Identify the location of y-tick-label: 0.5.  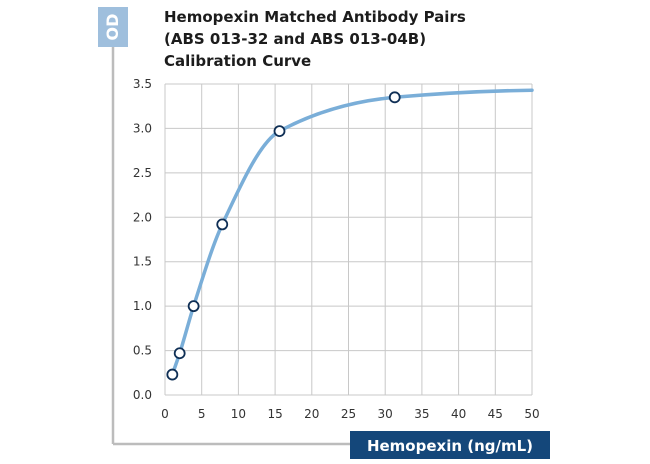
(142, 351).